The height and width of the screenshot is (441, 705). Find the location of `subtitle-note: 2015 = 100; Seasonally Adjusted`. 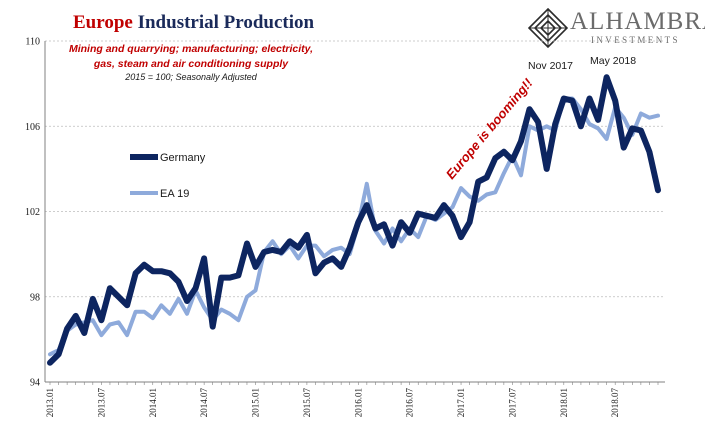

subtitle-note: 2015 = 100; Seasonally Adjusted is located at coordinates (191, 77).